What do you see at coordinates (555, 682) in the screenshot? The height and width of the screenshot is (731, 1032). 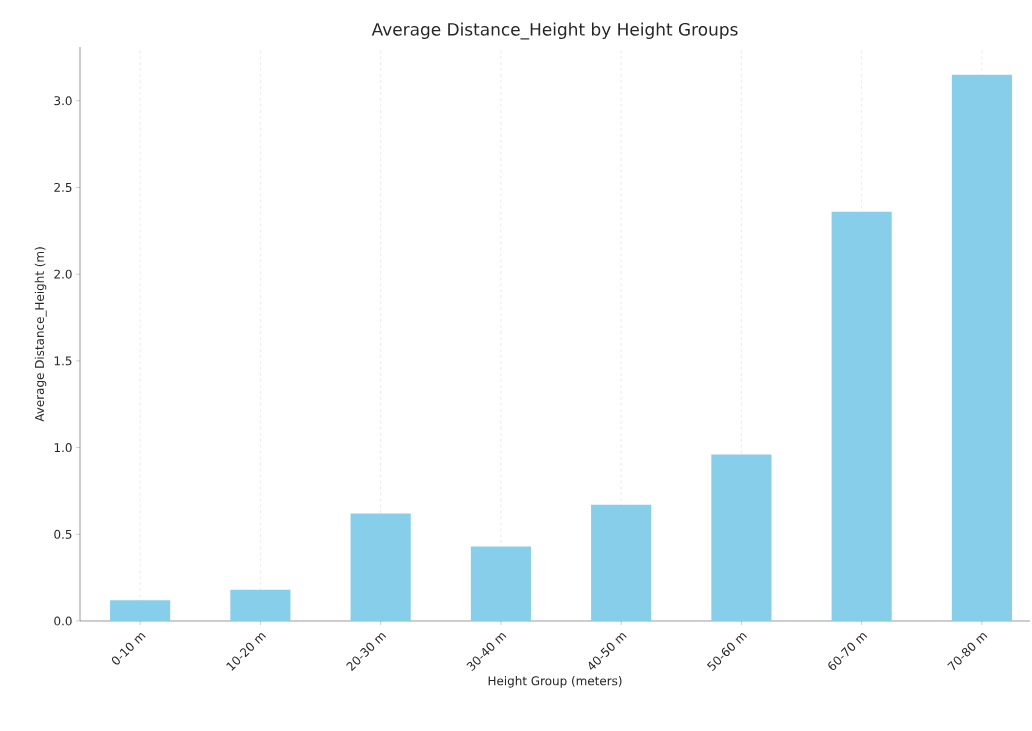 I see `x-axis-title: Height Group (meters)` at bounding box center [555, 682].